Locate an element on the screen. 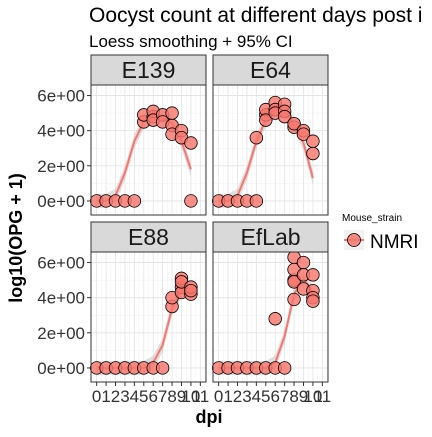  facet-panel-e139: E139 0e+00 2e+00 4e+00 6e+00 is located at coordinates (122, 135).